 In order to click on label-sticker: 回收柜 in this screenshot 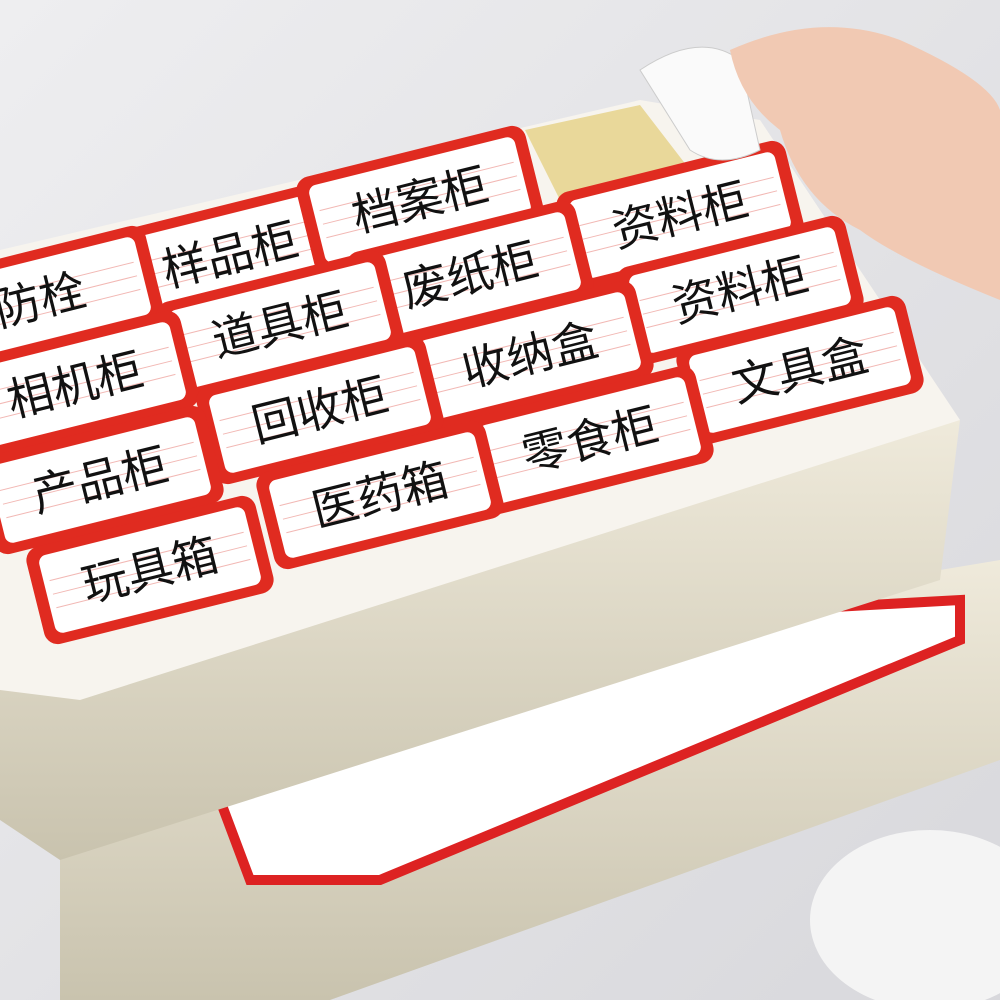, I will do `click(320, 410)`.